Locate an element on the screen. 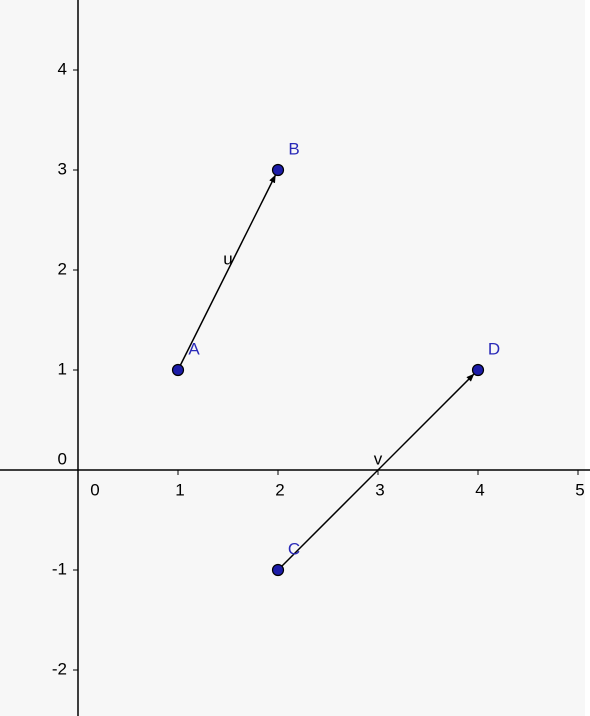 The width and height of the screenshot is (590, 716). y-tick-label: -1 is located at coordinates (59, 568).